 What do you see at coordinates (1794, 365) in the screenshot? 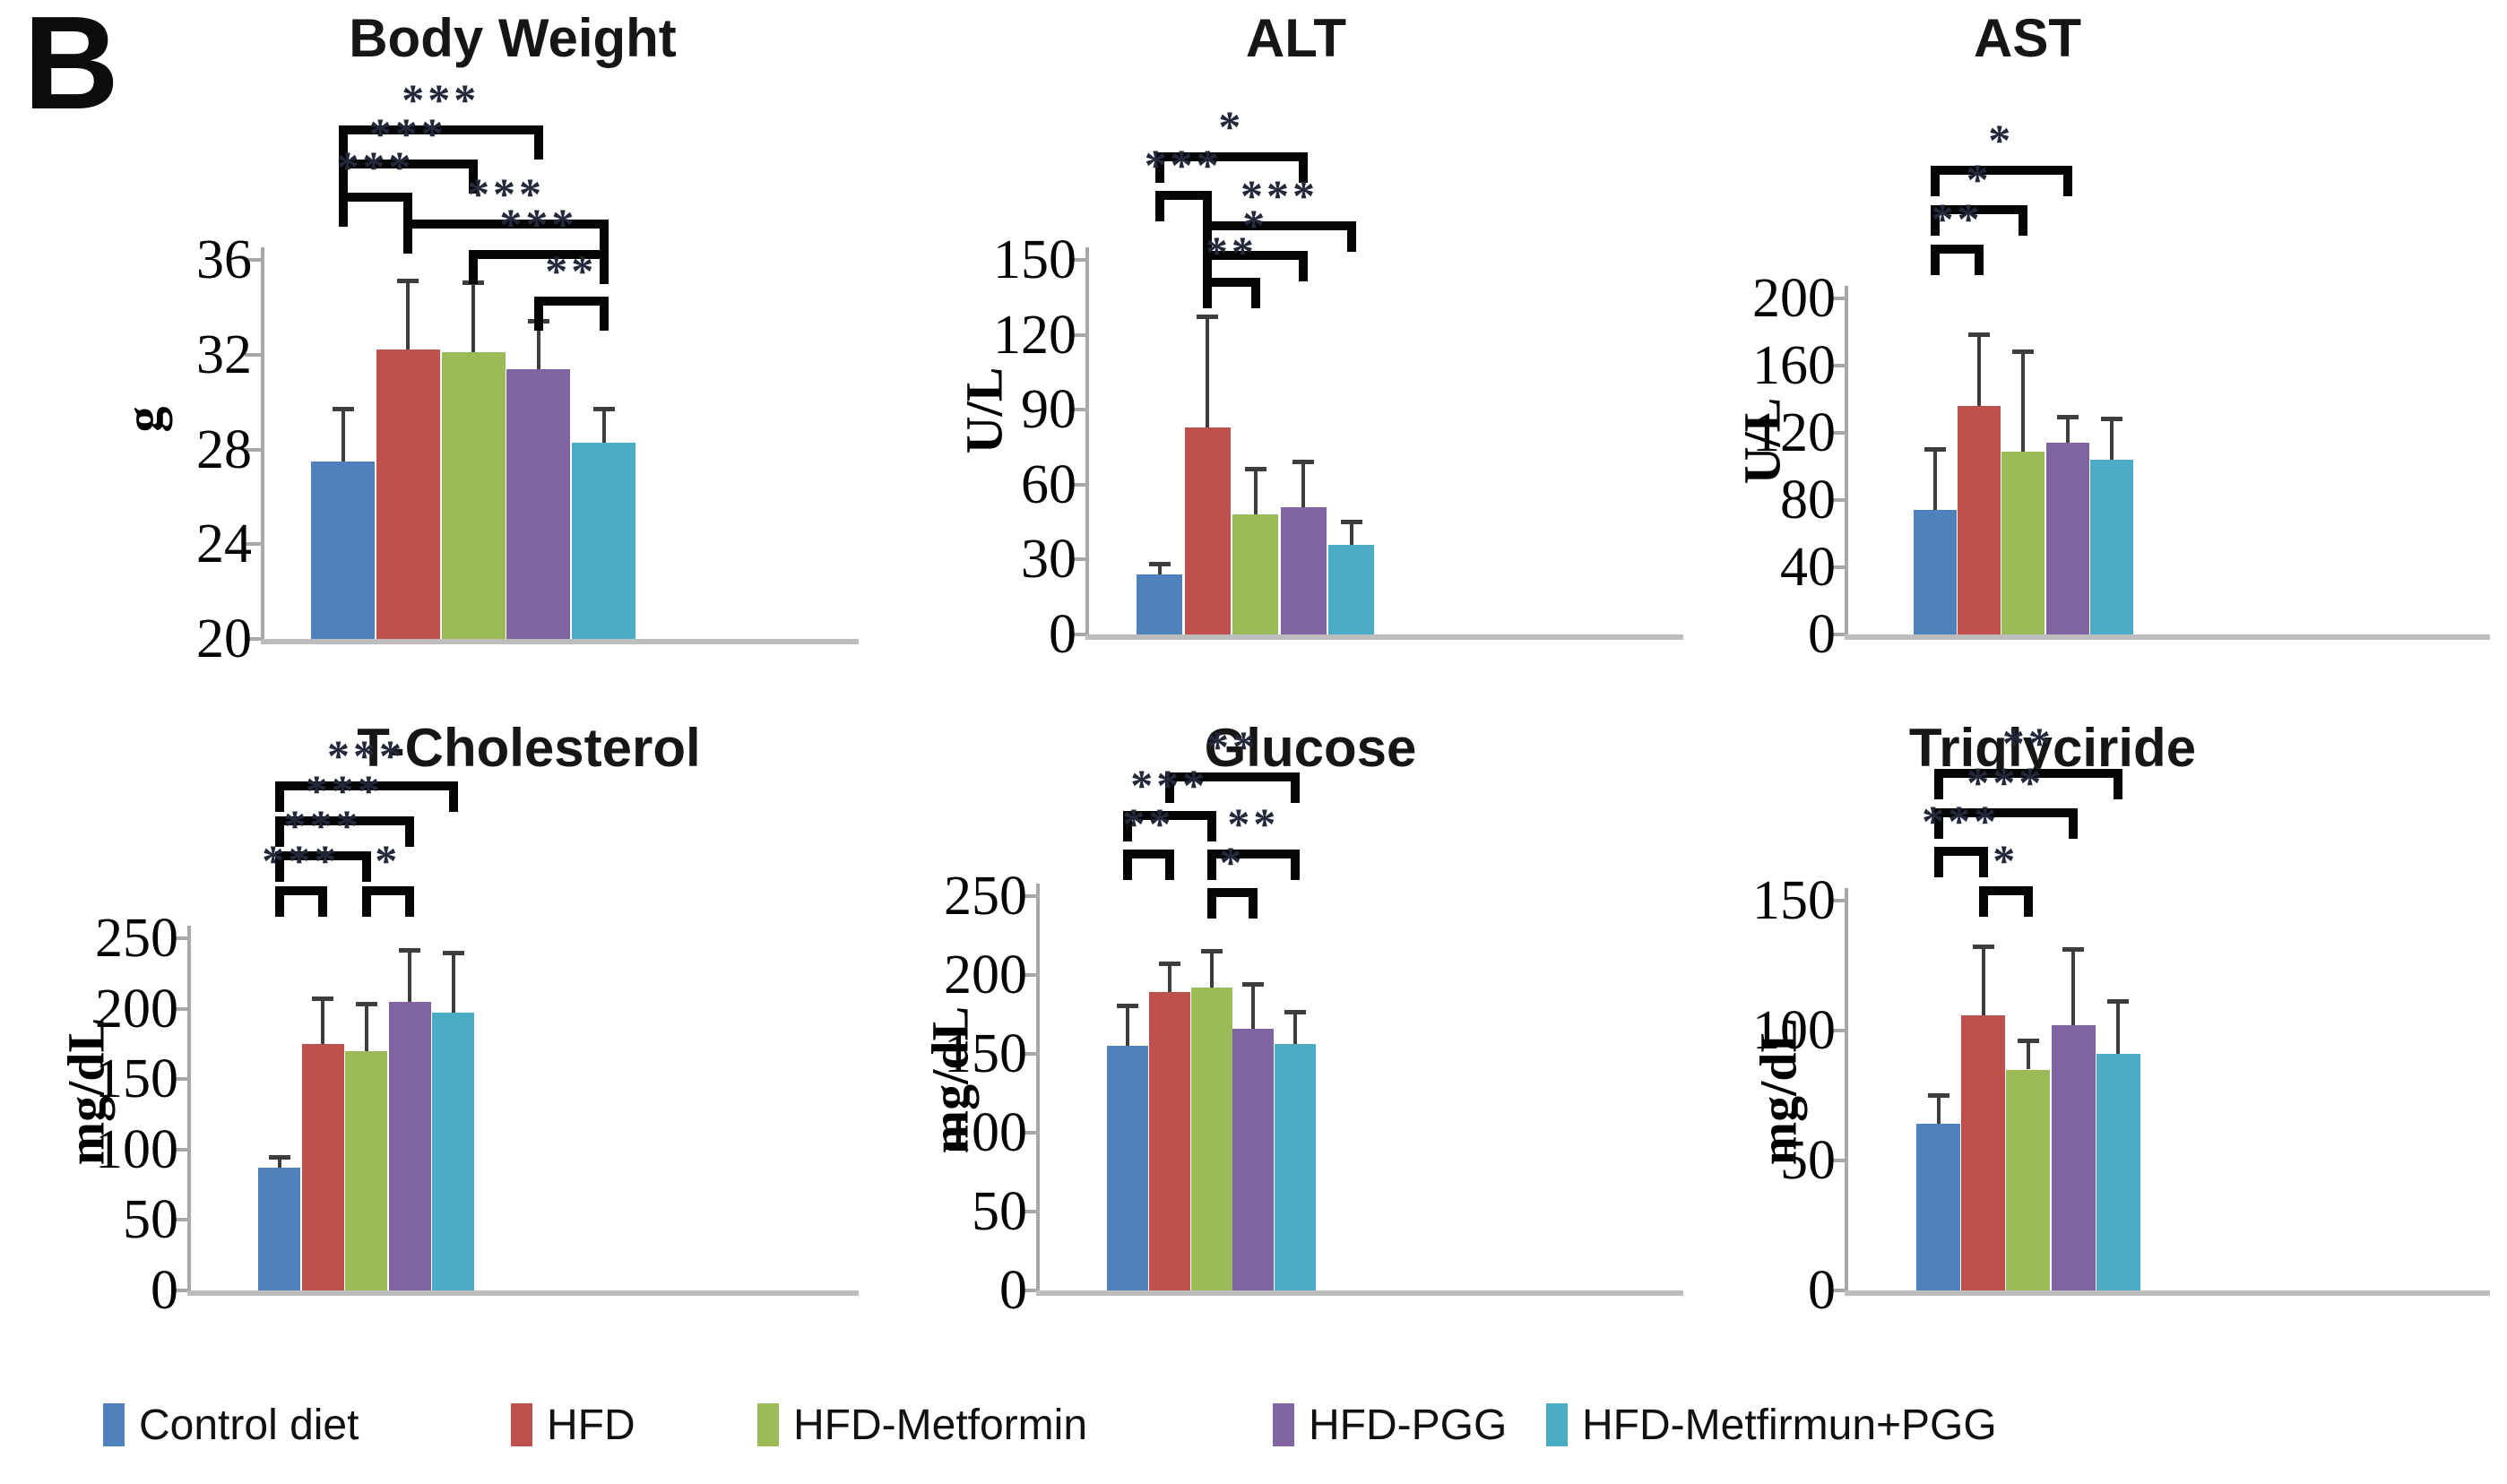
I see `y-axis-tick-label: 160` at bounding box center [1794, 365].